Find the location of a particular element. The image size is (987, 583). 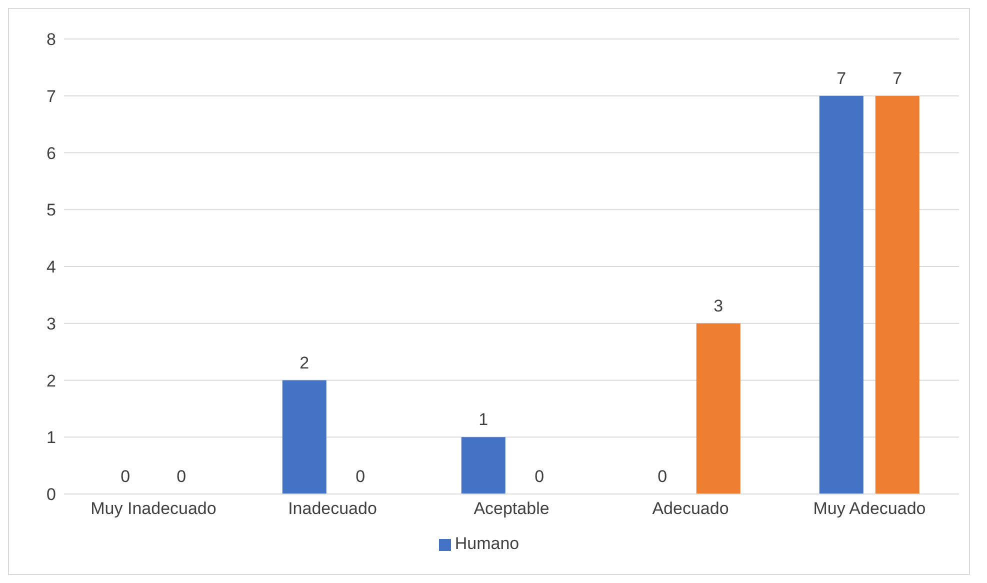

x-tick-label: Aceptable is located at coordinates (512, 508).